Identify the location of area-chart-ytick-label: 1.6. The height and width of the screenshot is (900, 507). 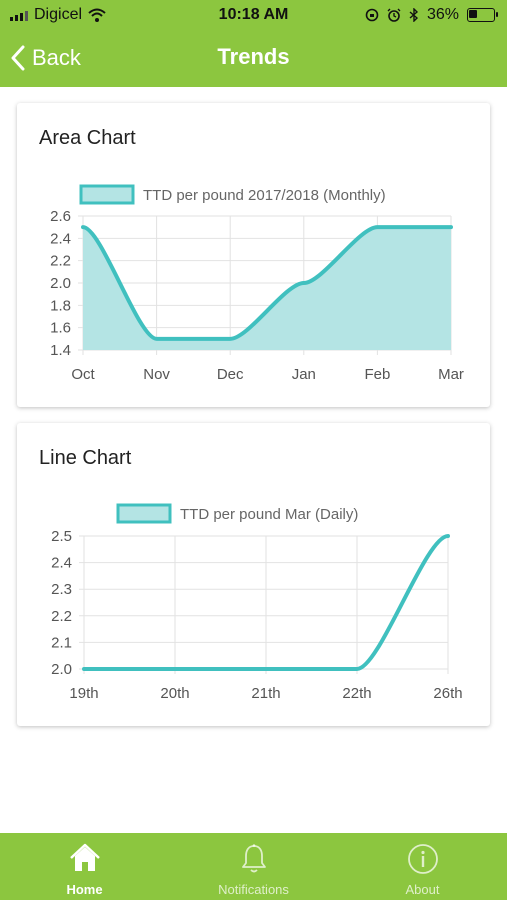
(60, 328).